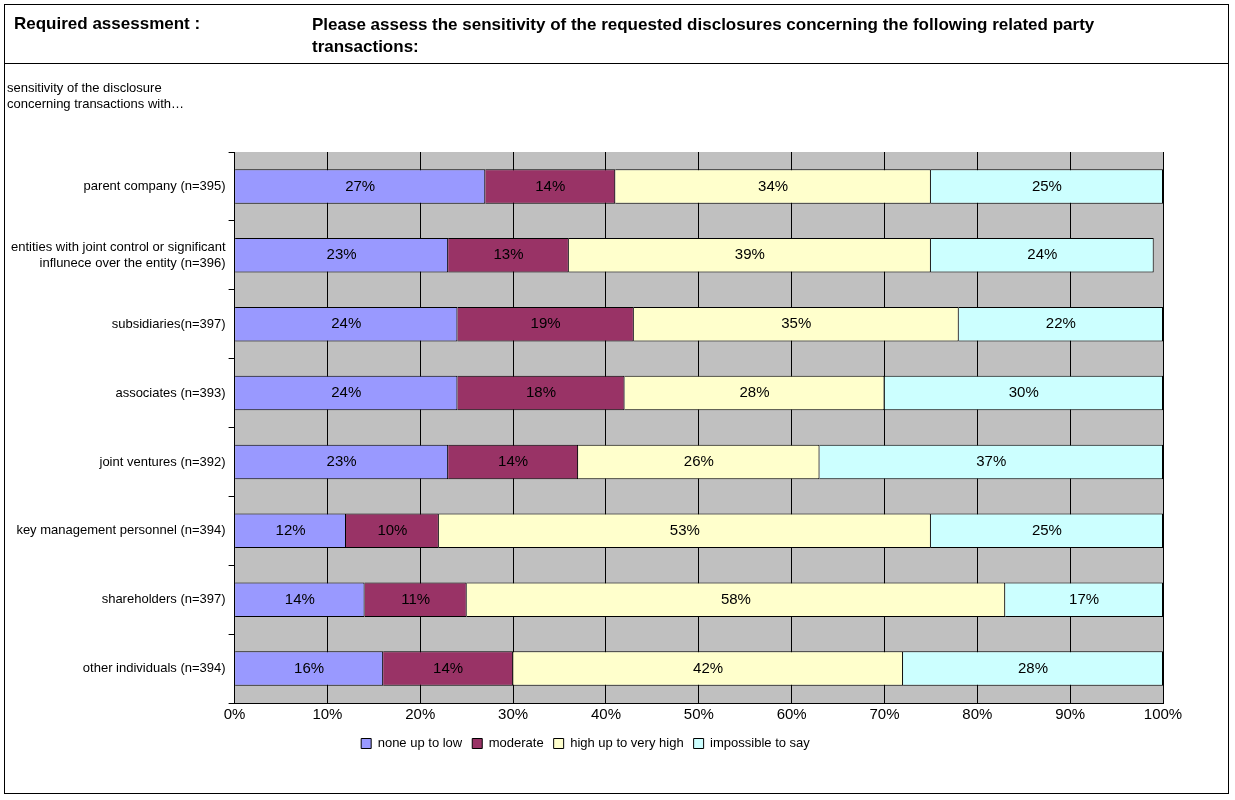  I want to click on data-label: 18%, so click(540, 392).